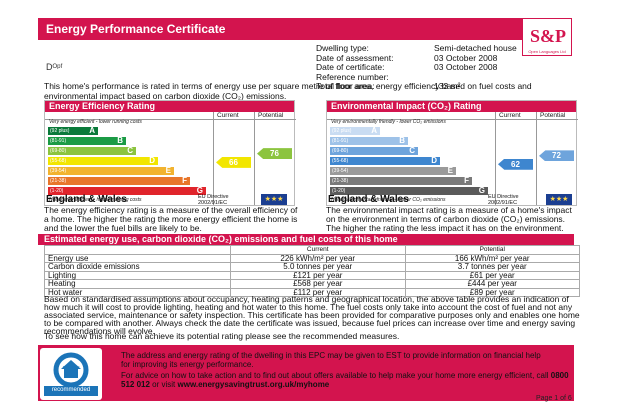  What do you see at coordinates (492, 292) in the screenshot?
I see `row-potential: £89 per year` at bounding box center [492, 292].